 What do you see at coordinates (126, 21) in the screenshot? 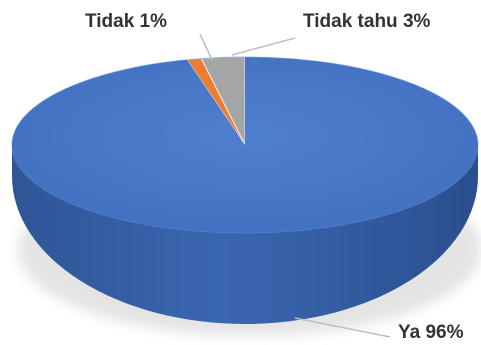
I see `data-label-tidak: Tidak 1%` at bounding box center [126, 21].